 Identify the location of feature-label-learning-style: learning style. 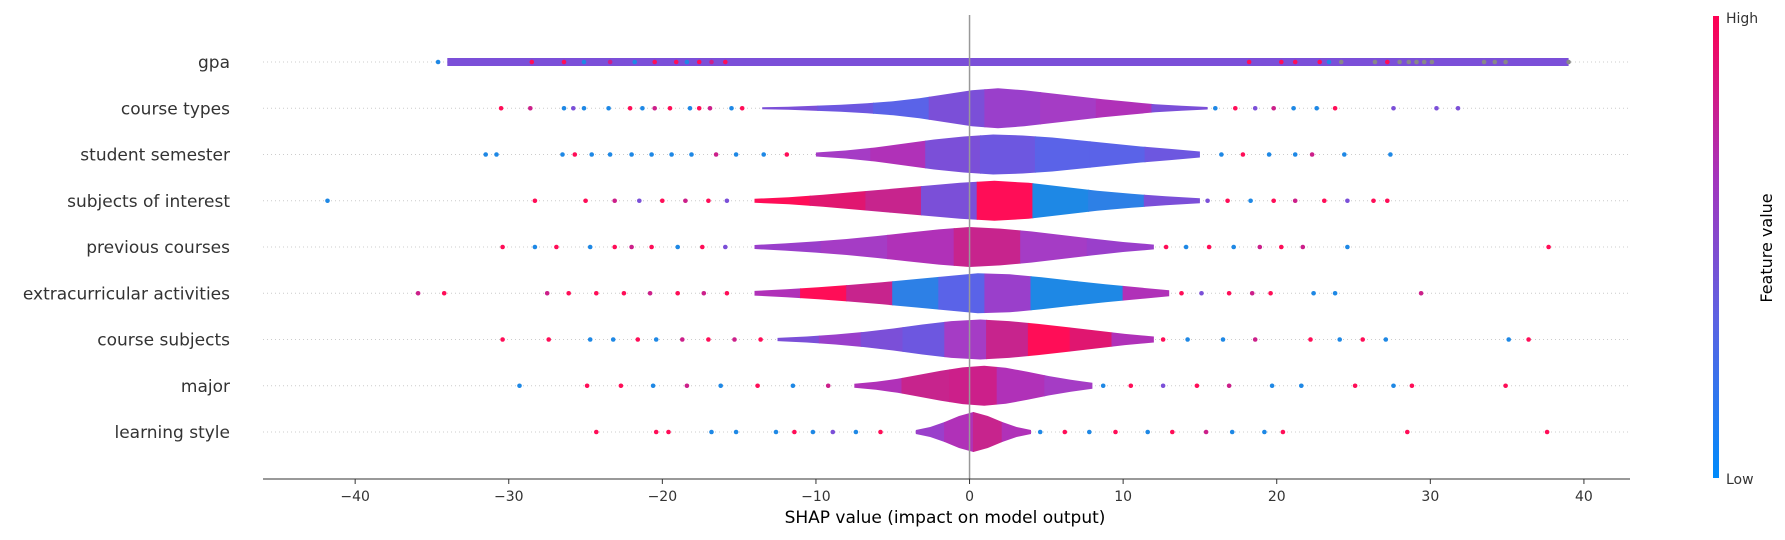
(172, 433).